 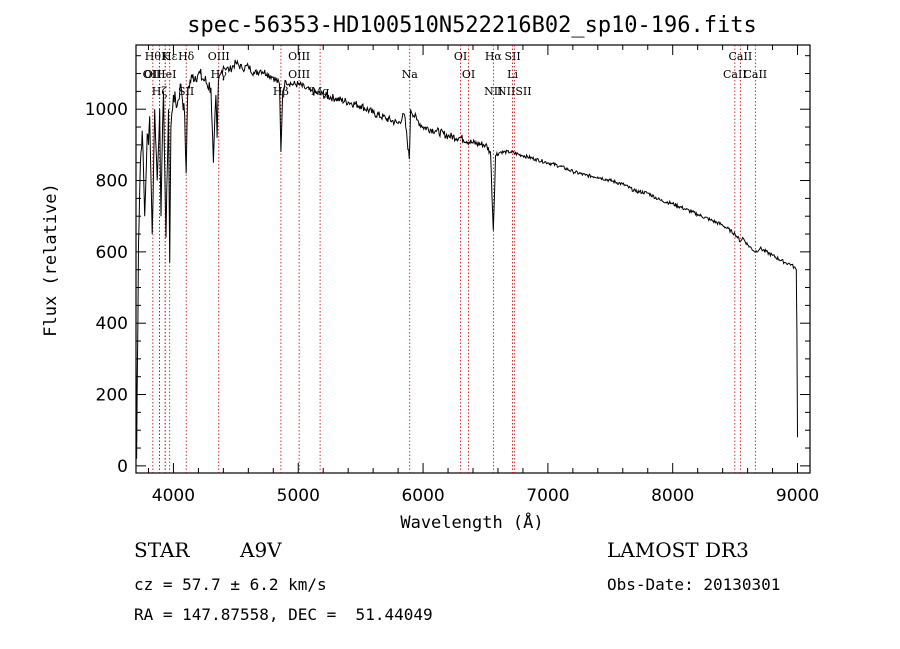 I want to click on y-tick-label: 400, so click(x=112, y=324).